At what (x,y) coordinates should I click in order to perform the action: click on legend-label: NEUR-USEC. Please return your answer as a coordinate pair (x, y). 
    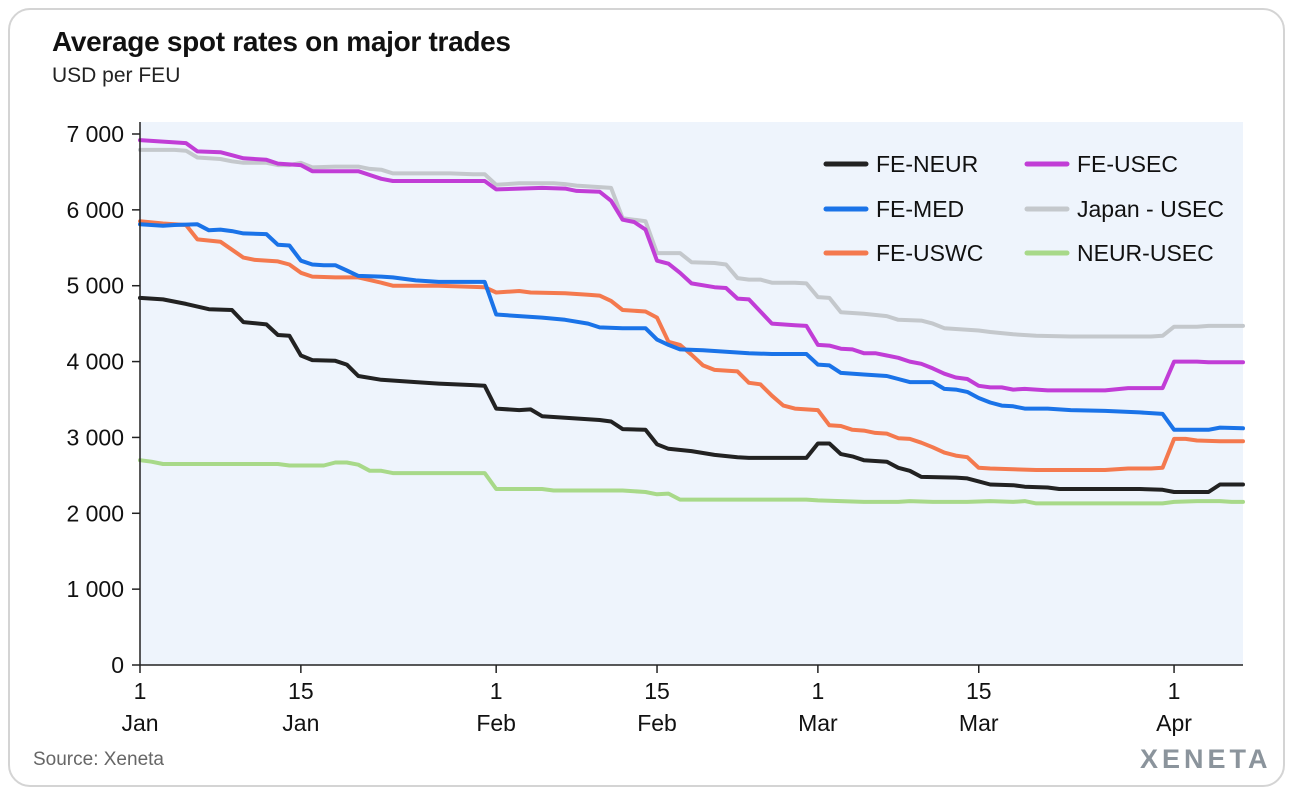
    Looking at the image, I should click on (1145, 253).